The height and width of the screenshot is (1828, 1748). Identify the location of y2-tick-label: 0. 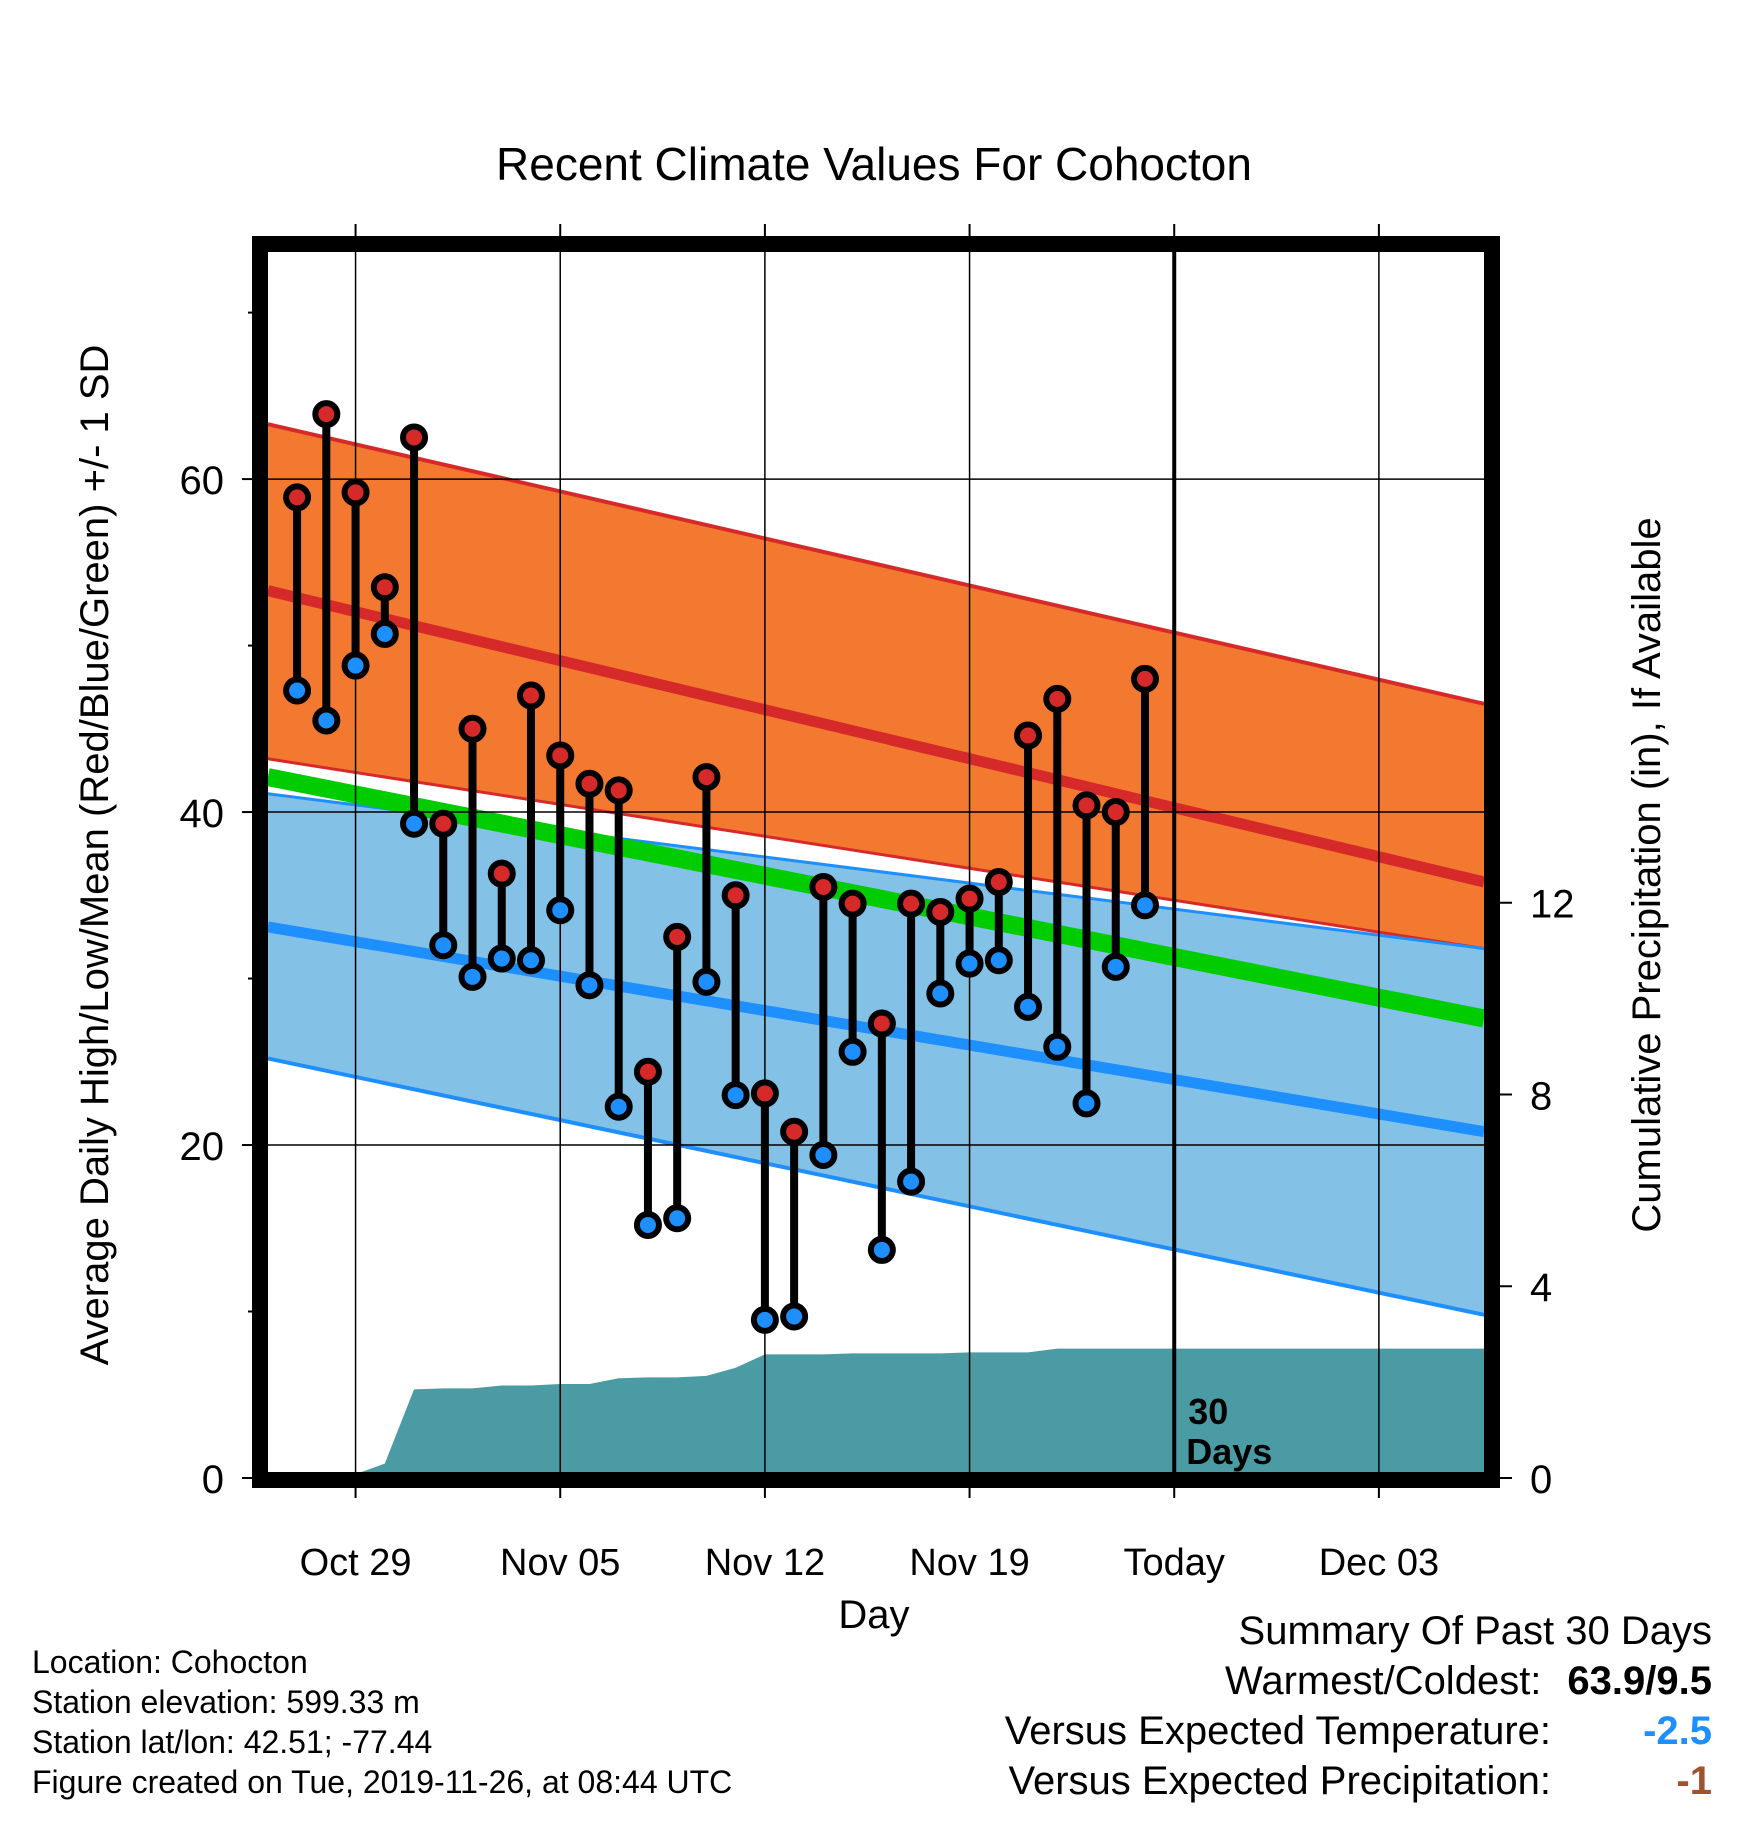
(1541, 1480).